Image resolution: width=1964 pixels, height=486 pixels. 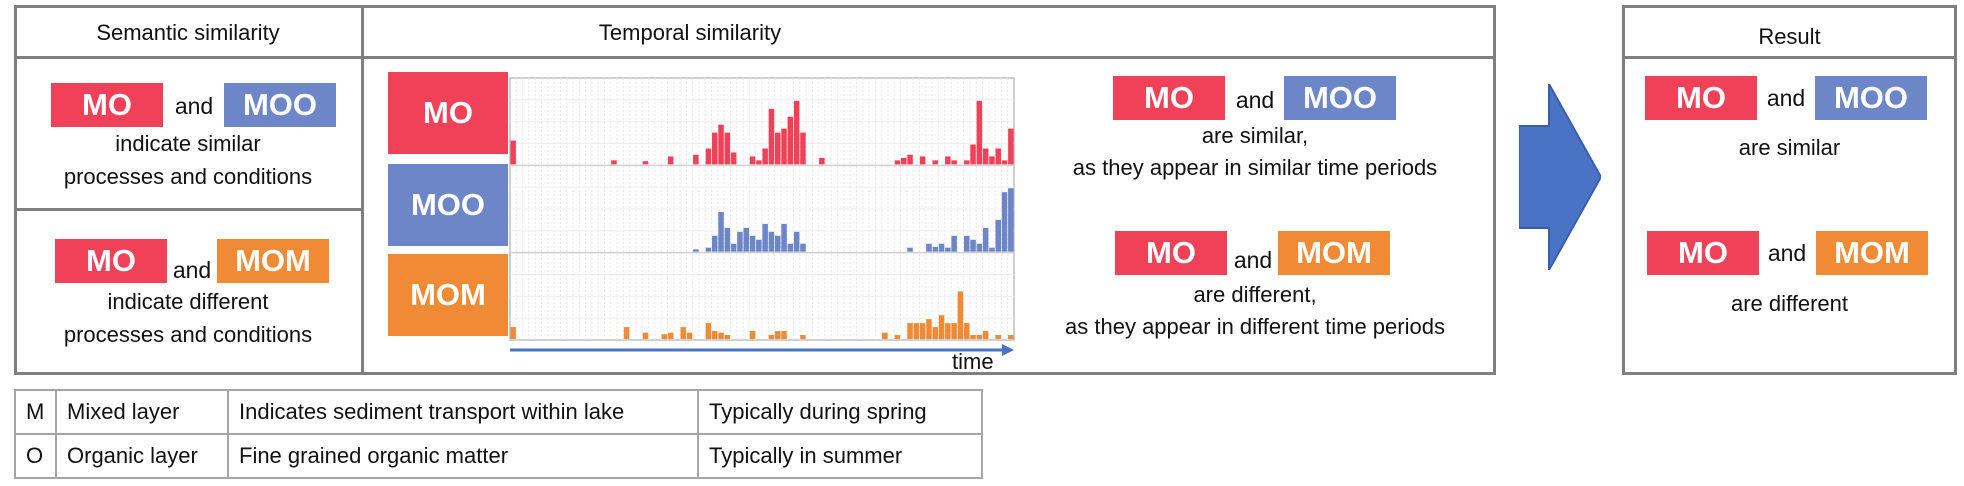 What do you see at coordinates (188, 32) in the screenshot?
I see `semantic-title: Semantic similarity` at bounding box center [188, 32].